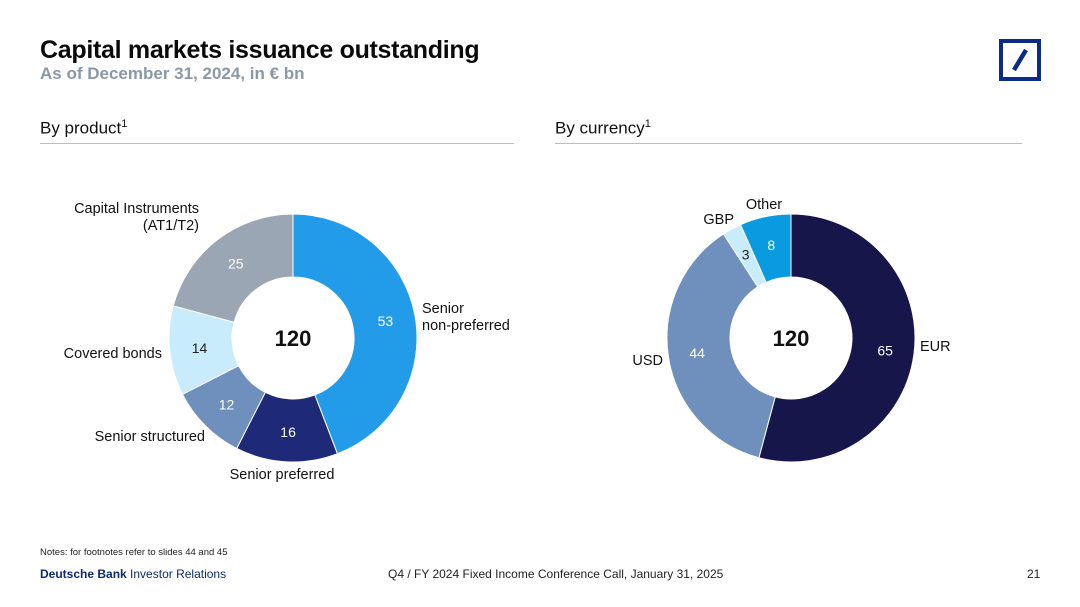 The height and width of the screenshot is (607, 1080). What do you see at coordinates (1034, 574) in the screenshot?
I see `page-number: 21` at bounding box center [1034, 574].